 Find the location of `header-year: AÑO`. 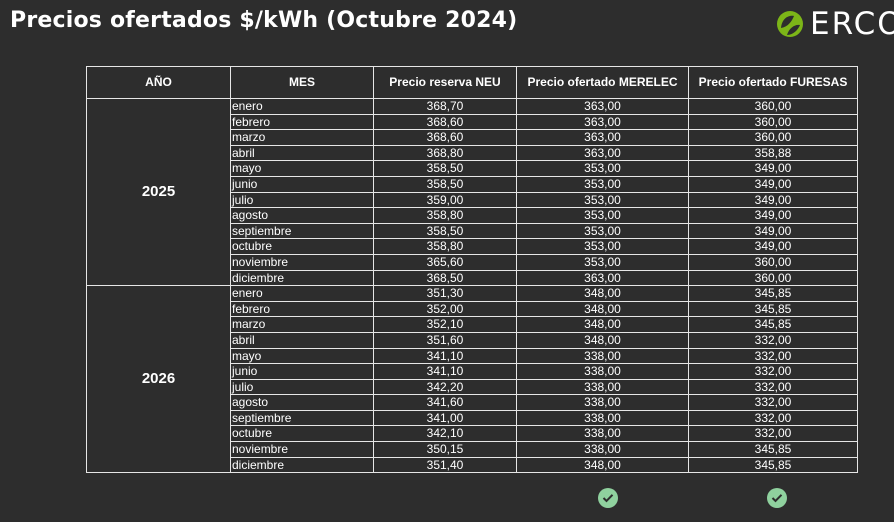

header-year: AÑO is located at coordinates (158, 82).